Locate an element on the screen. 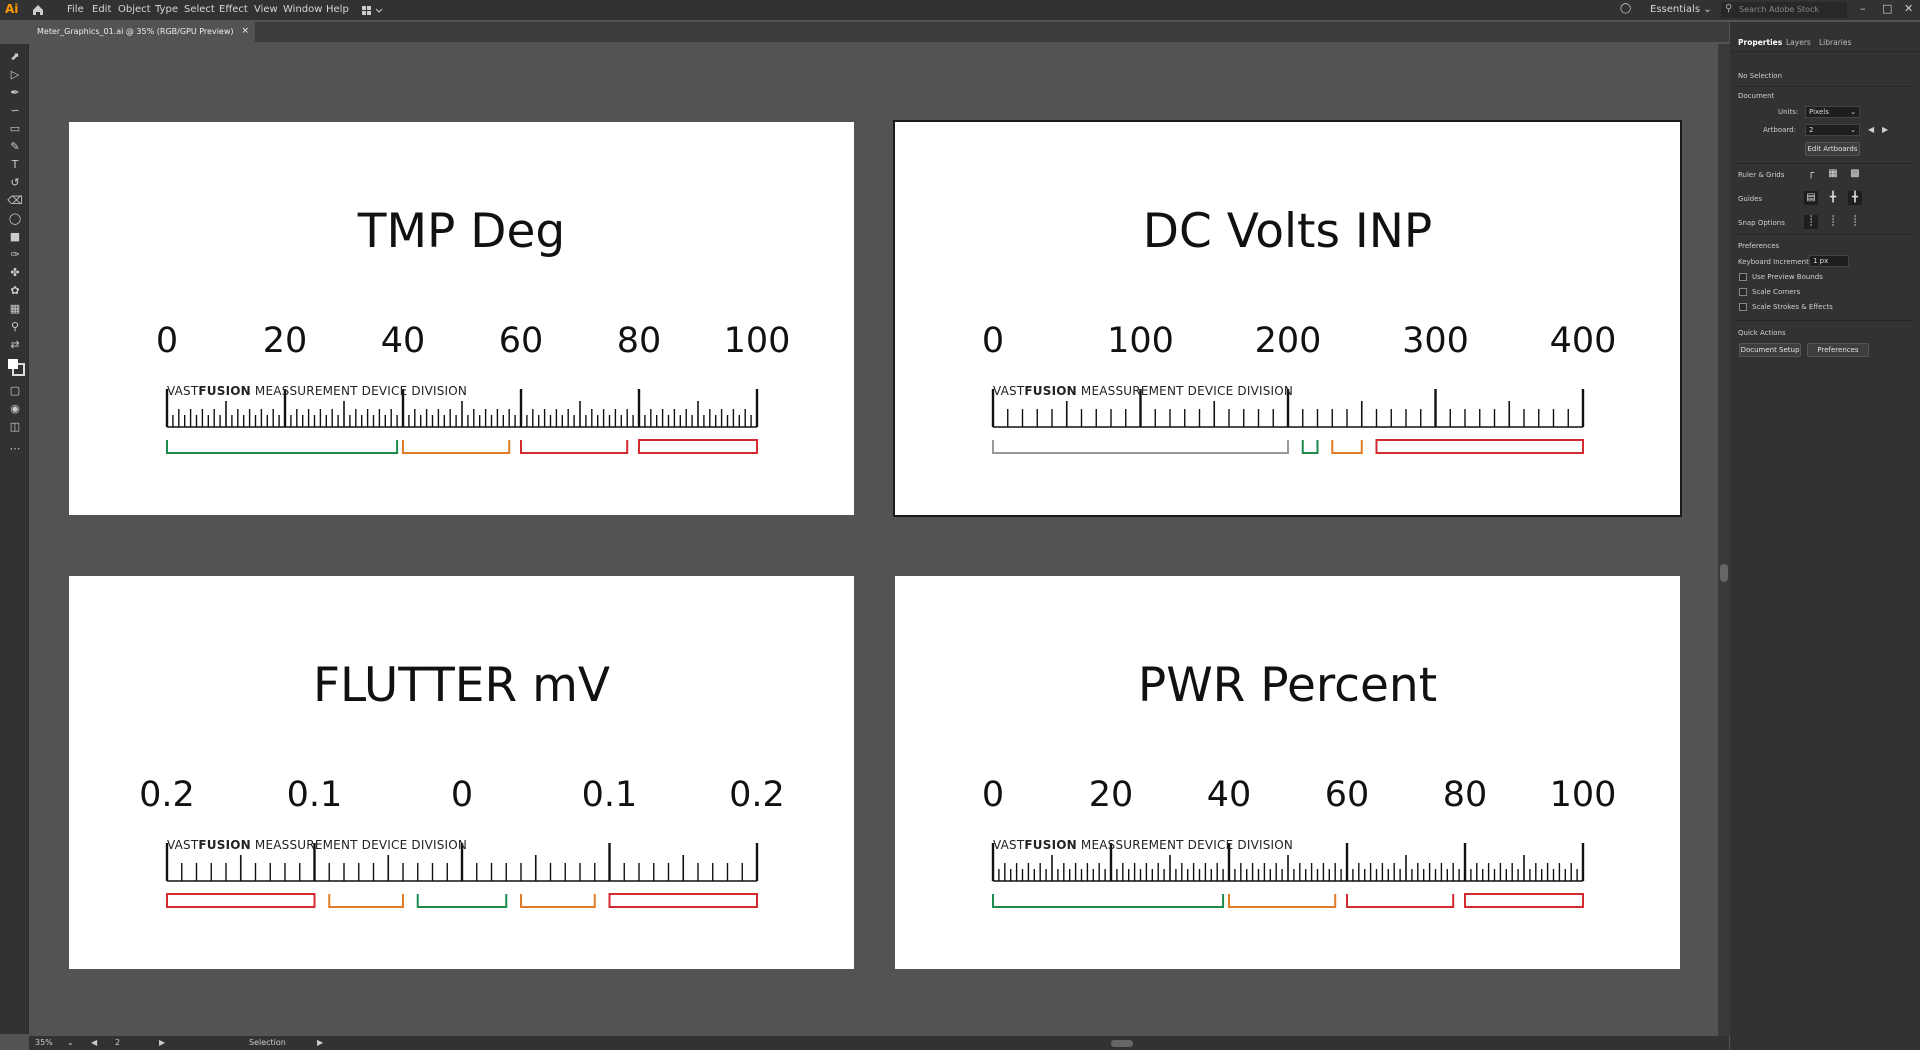 The height and width of the screenshot is (1050, 1920). smart-guides-icon: ╋ is located at coordinates (1855, 198).